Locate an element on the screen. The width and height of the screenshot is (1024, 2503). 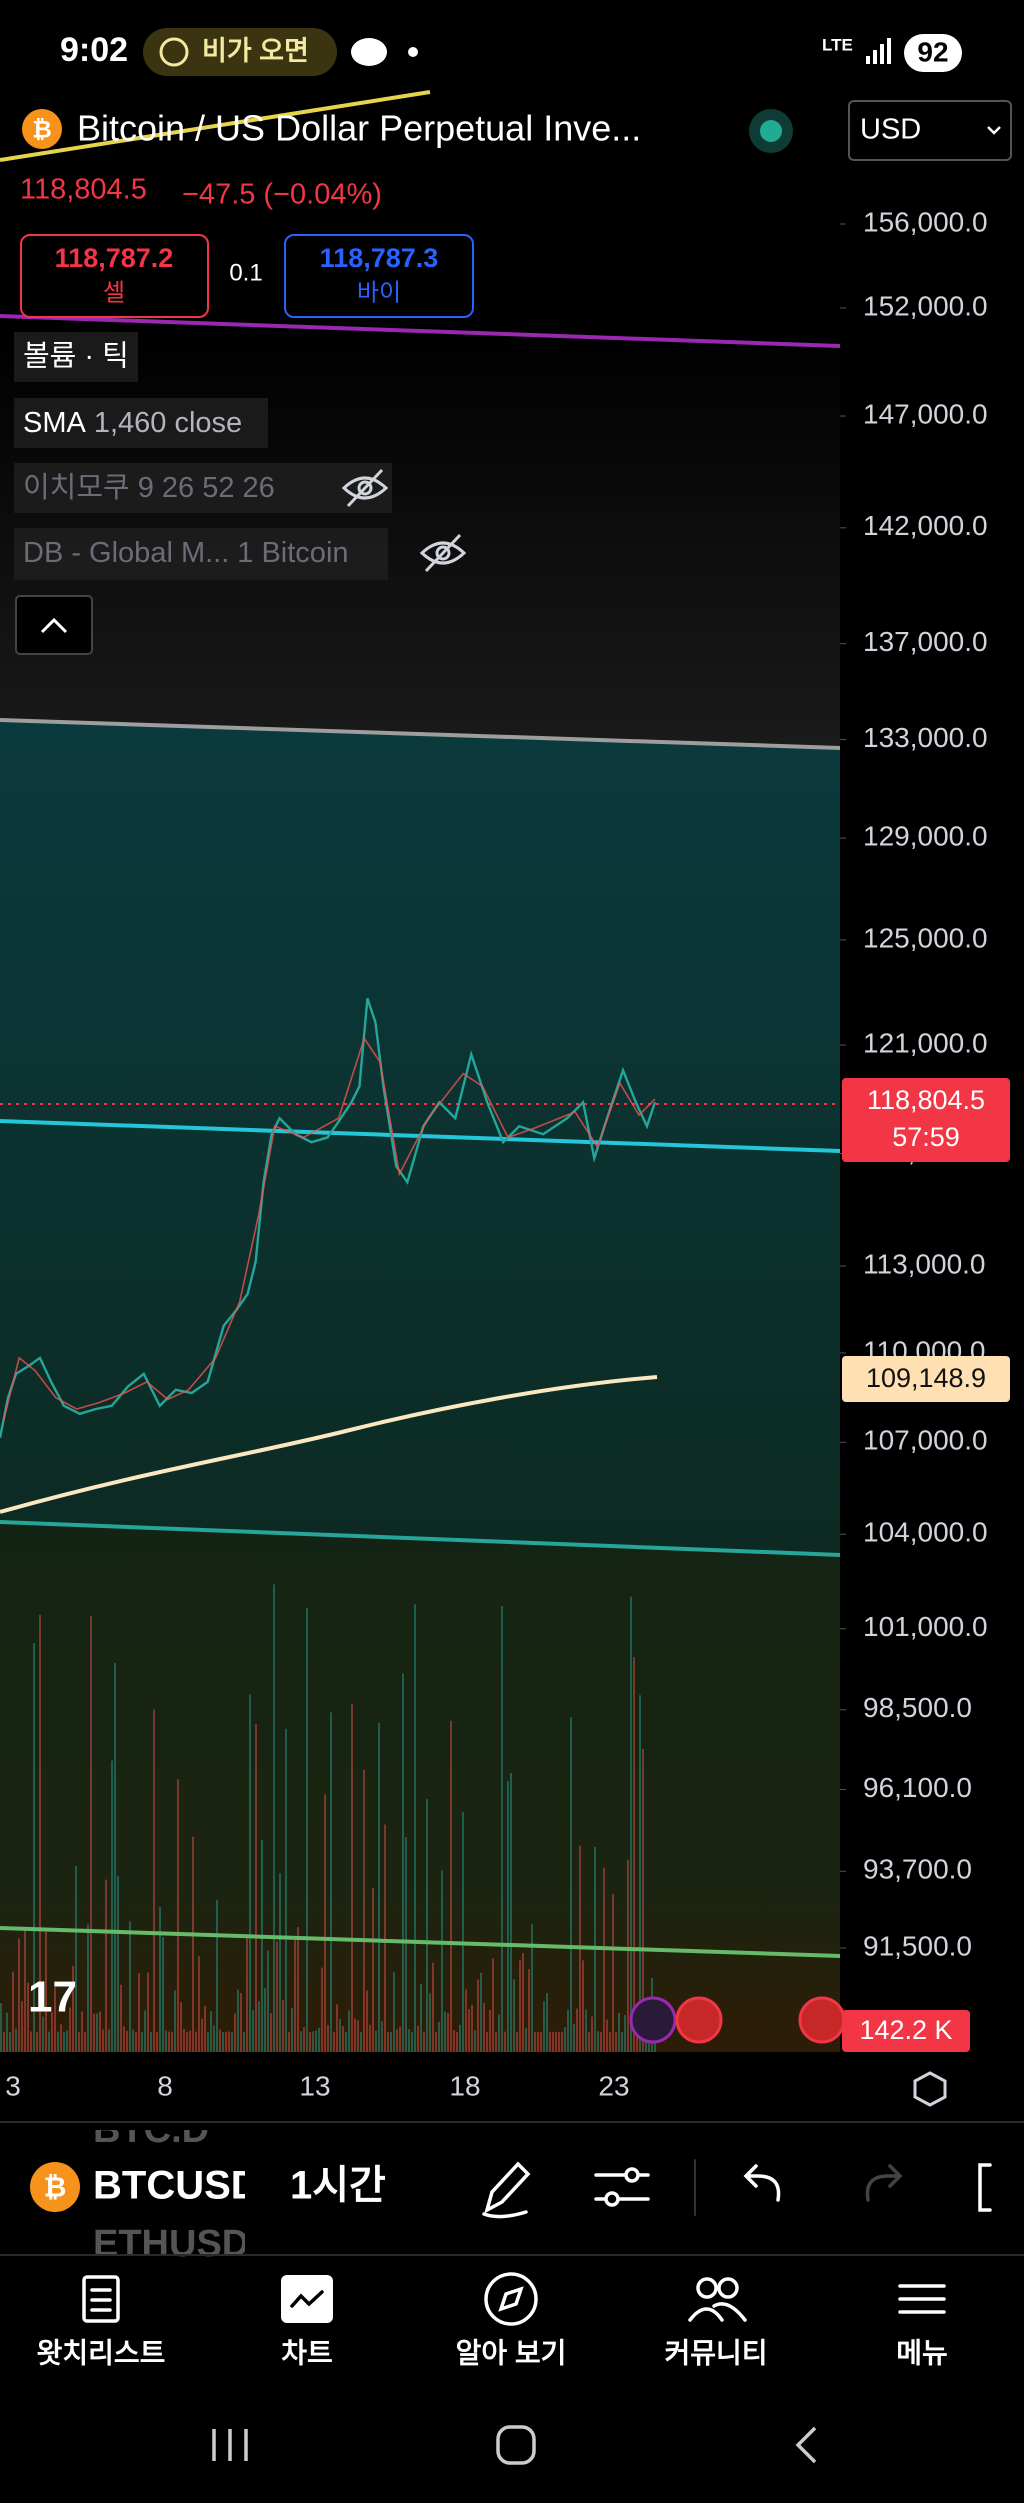
signal-icon is located at coordinates (878, 51).